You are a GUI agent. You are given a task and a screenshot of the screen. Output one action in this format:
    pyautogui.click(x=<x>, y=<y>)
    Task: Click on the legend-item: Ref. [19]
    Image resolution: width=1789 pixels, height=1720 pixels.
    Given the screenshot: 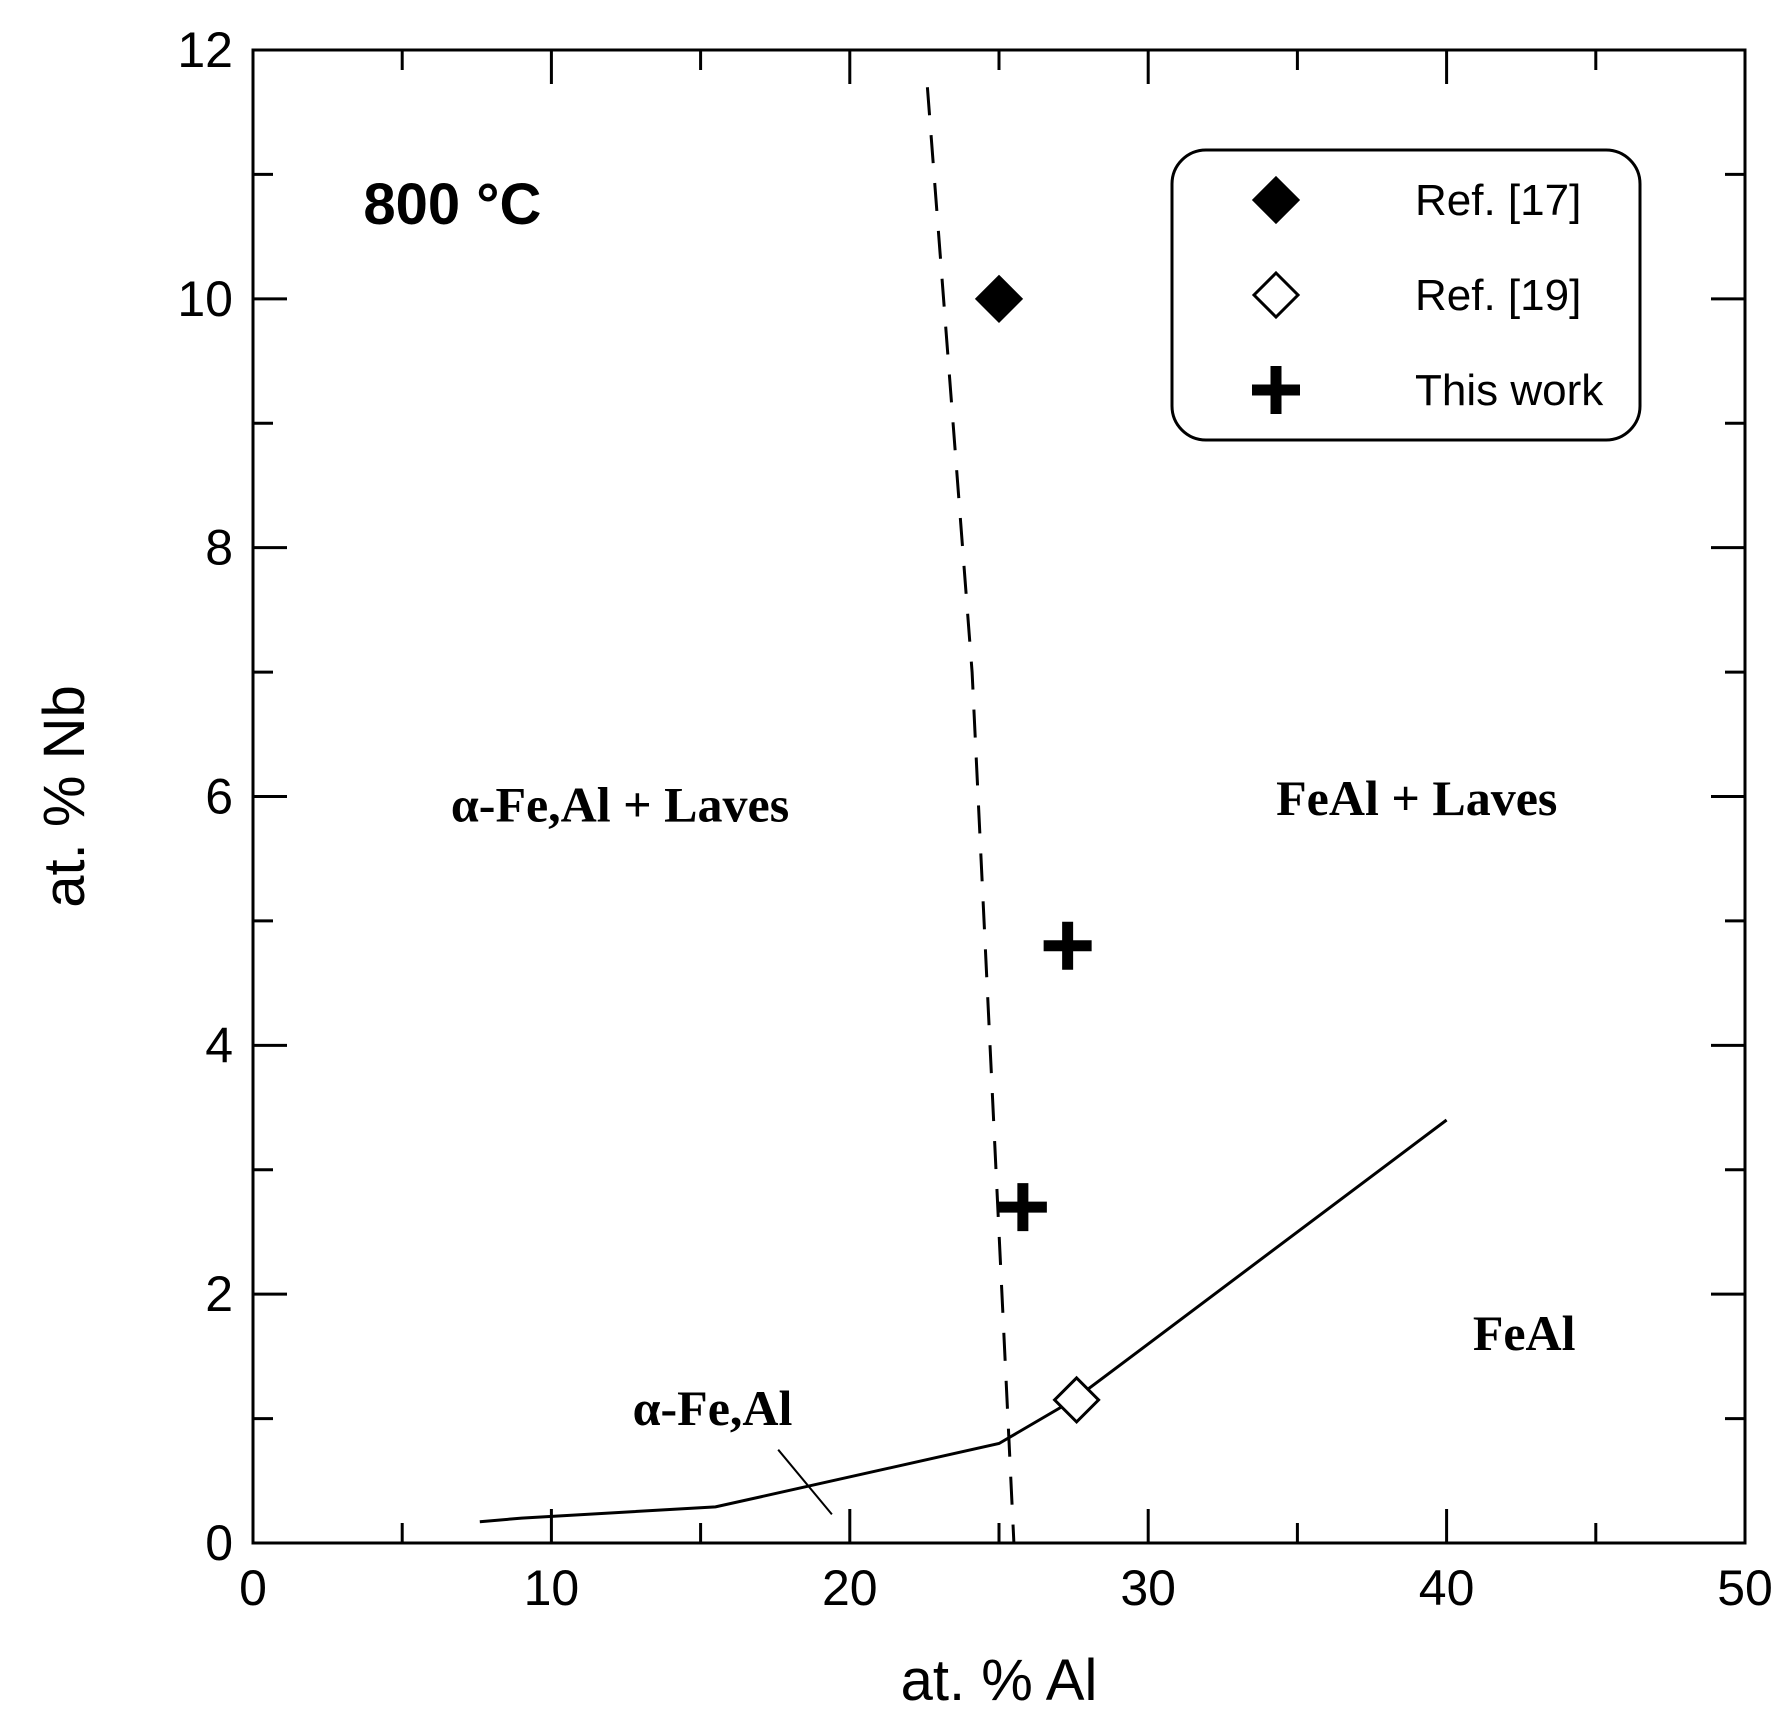 What is the action you would take?
    pyautogui.click(x=1416, y=295)
    